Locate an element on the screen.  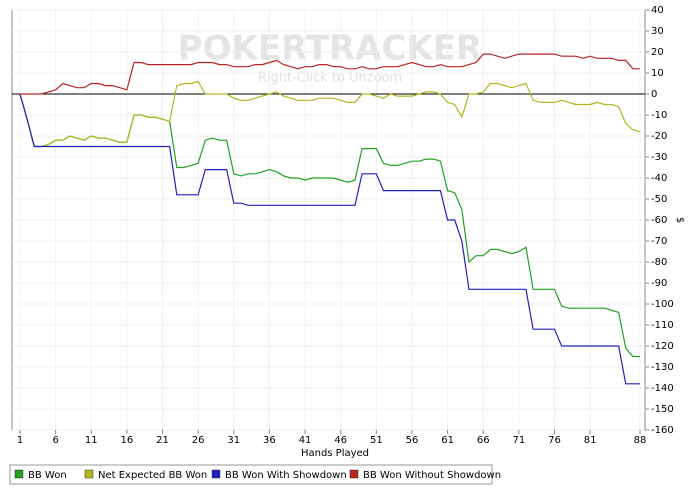
x-tick-label: 6 is located at coordinates (55, 440).